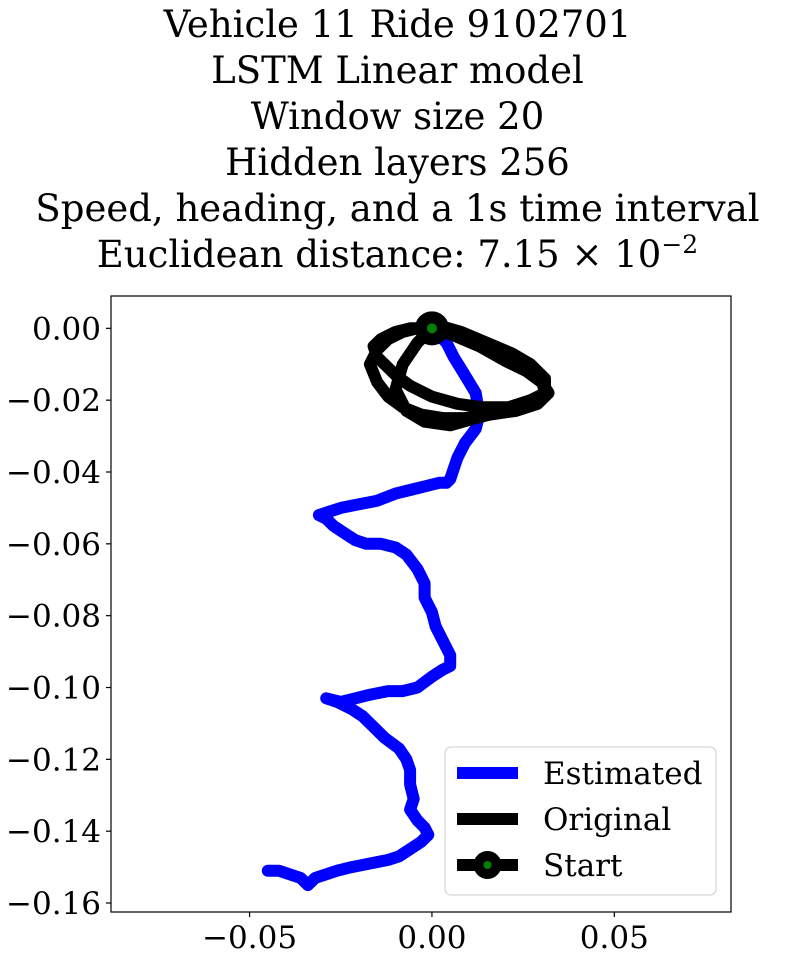  I want to click on distance-prefix: Euclidean distance: 7.15, so click(328, 254).